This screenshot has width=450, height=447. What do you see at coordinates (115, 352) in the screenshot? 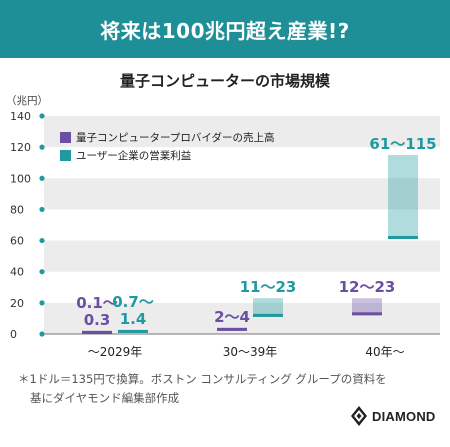
I see `x-tick-label: 〜2029年` at bounding box center [115, 352].